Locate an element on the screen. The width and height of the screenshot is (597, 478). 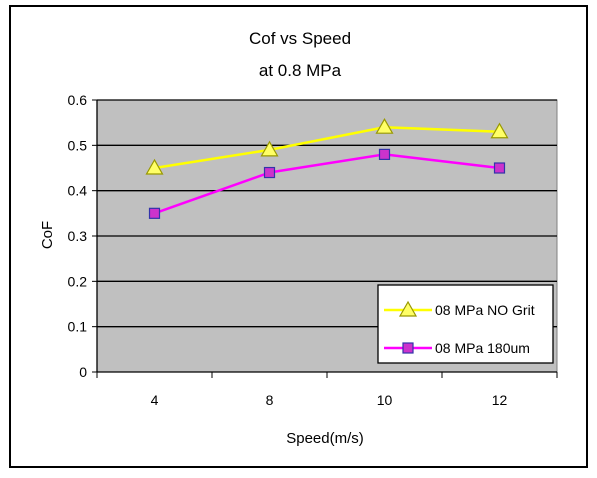
x-tick-label: 8 is located at coordinates (270, 400).